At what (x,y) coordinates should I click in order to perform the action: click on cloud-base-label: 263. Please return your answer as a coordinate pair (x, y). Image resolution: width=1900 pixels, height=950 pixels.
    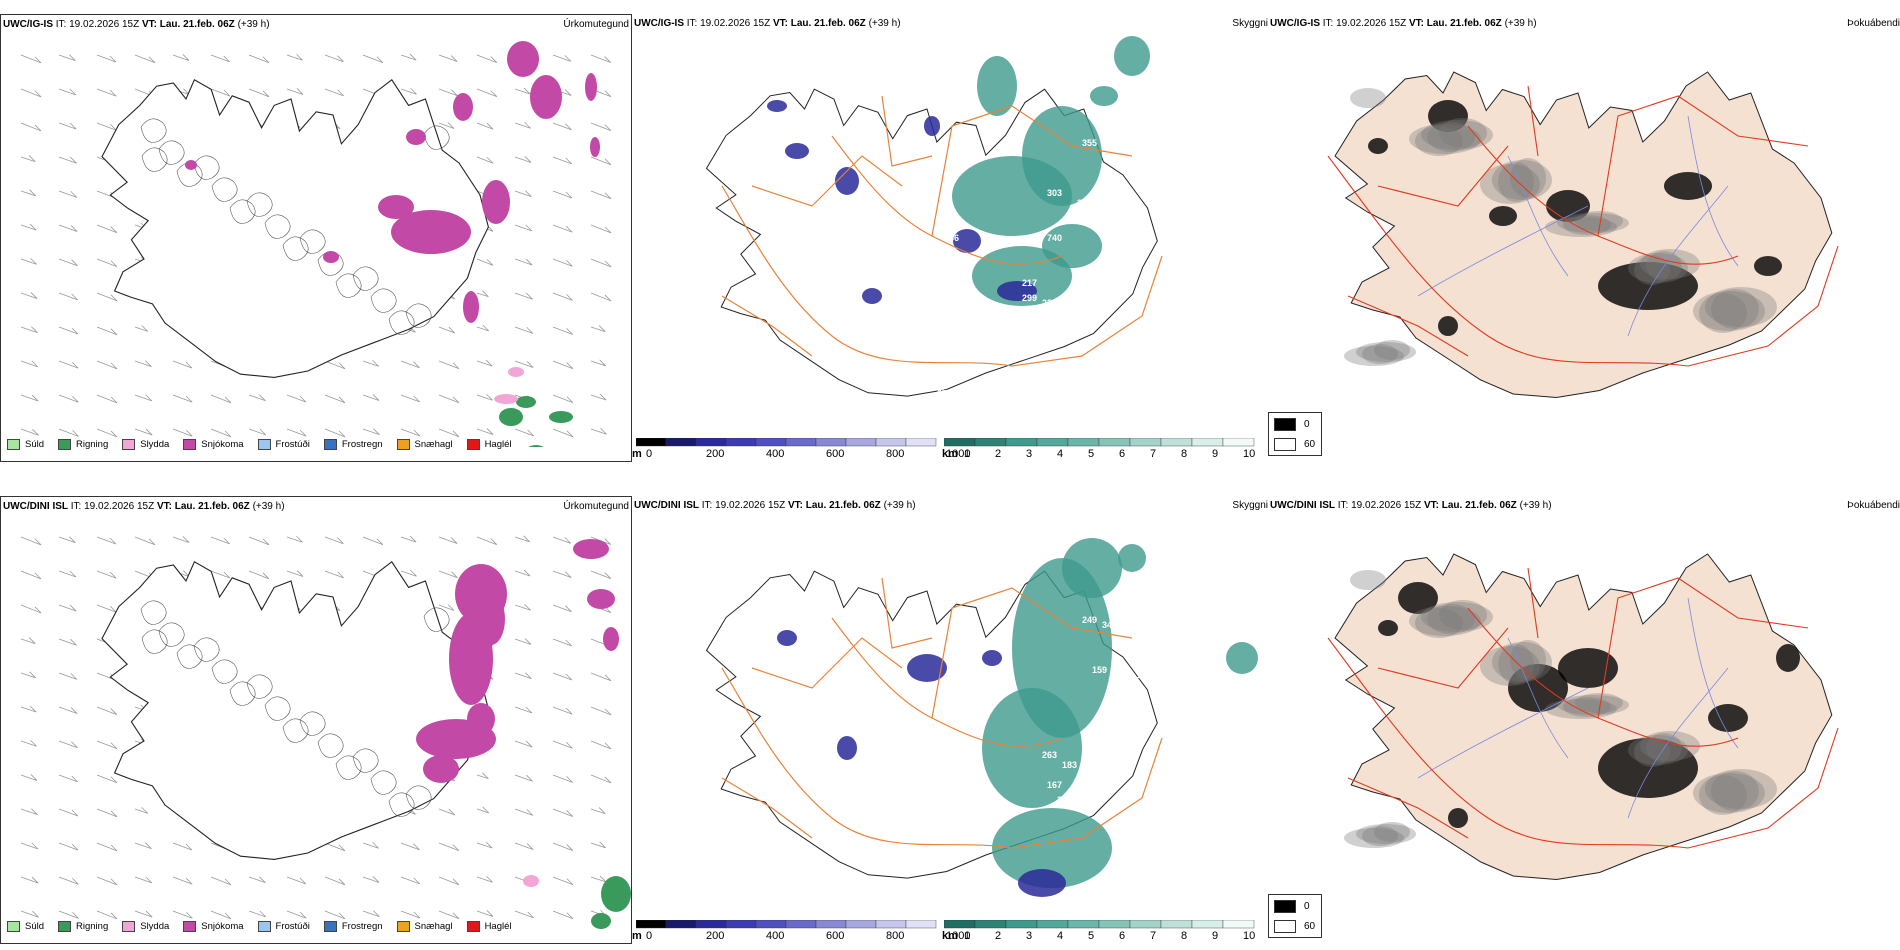
    Looking at the image, I should click on (1049, 755).